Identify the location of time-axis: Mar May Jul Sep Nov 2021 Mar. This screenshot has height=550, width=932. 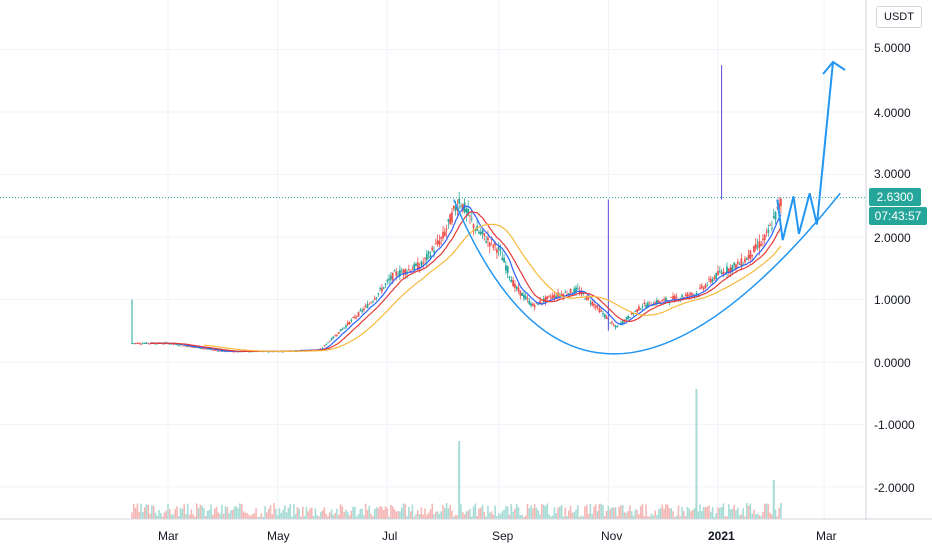
(497, 536).